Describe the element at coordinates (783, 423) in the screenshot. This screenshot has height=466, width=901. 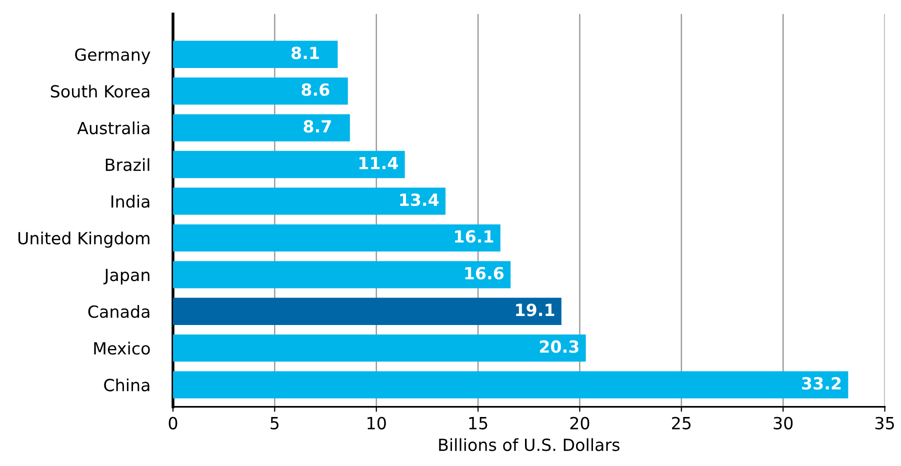
I see `x-tick-label: 30` at that location.